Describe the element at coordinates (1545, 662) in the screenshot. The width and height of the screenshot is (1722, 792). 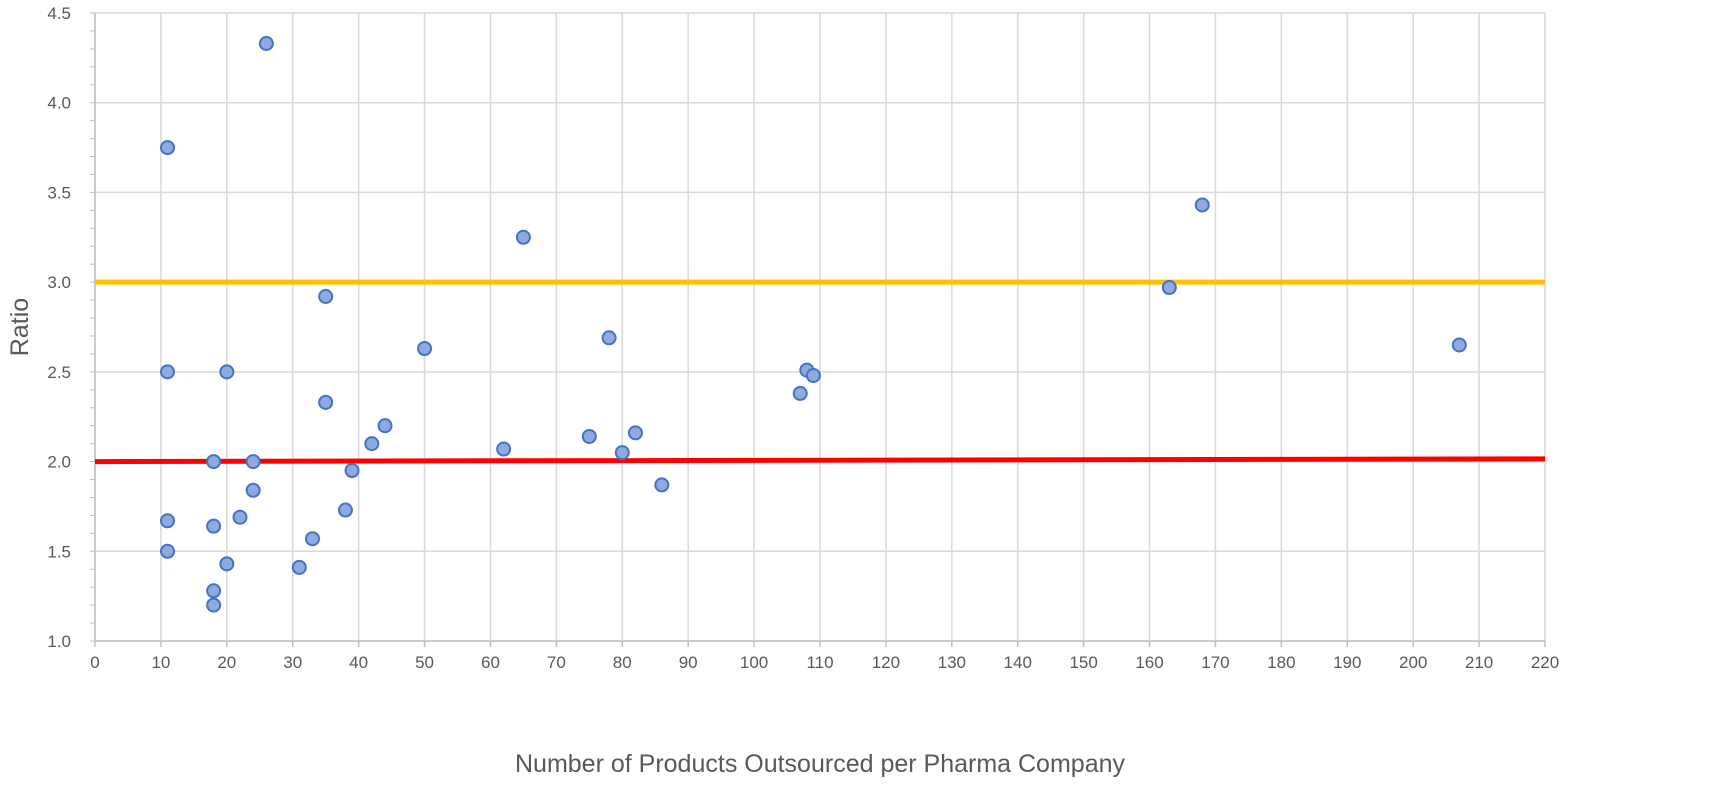
I see `x-tick-label: 220` at that location.